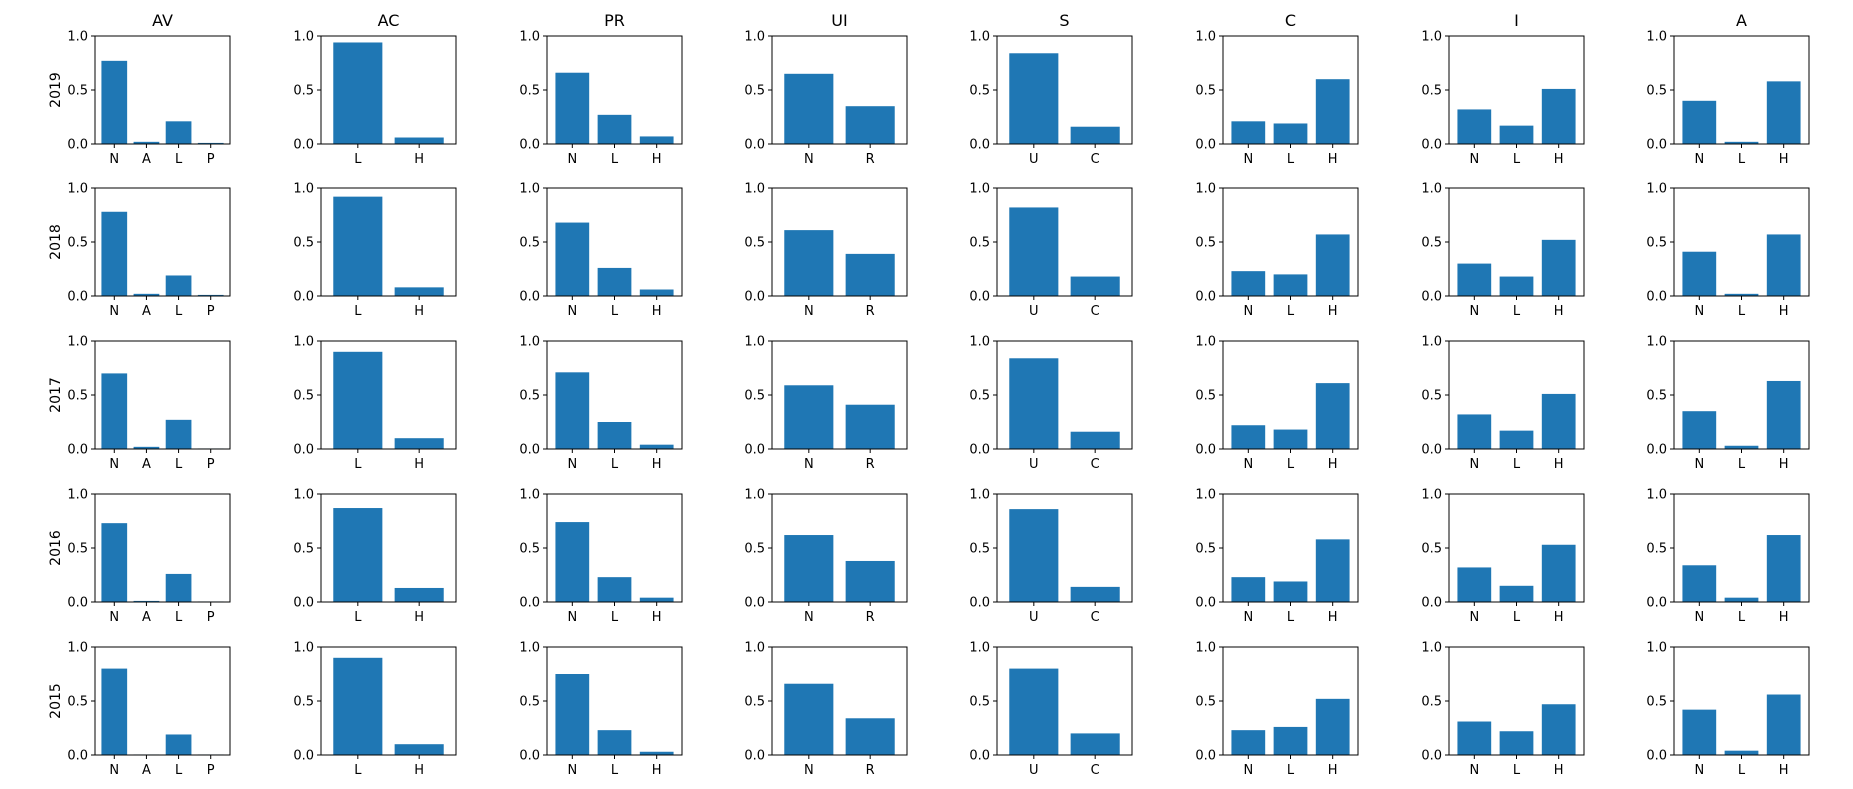  I want to click on bar-p, so click(210, 143).